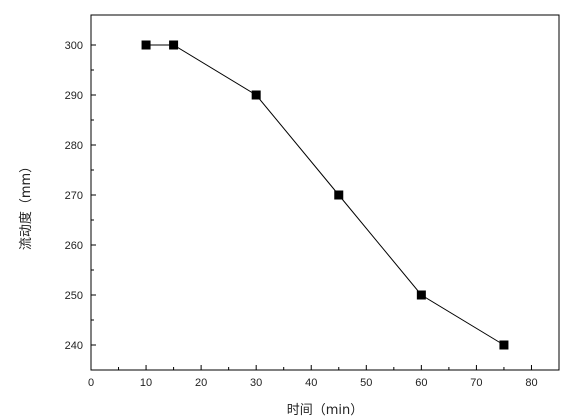 The width and height of the screenshot is (568, 420). I want to click on x-tick-label: 40, so click(311, 383).